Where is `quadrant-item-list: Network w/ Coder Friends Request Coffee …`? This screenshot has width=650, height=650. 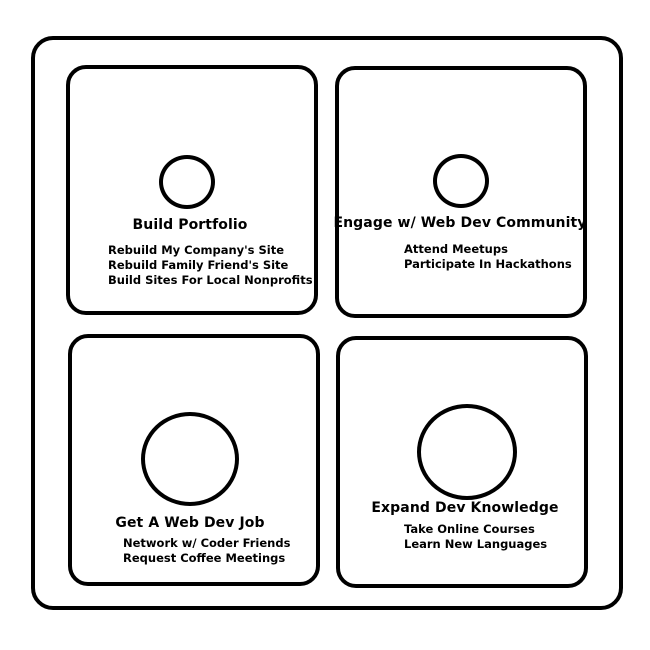 quadrant-item-list: Network w/ Coder Friends Request Coffee … is located at coordinates (206, 551).